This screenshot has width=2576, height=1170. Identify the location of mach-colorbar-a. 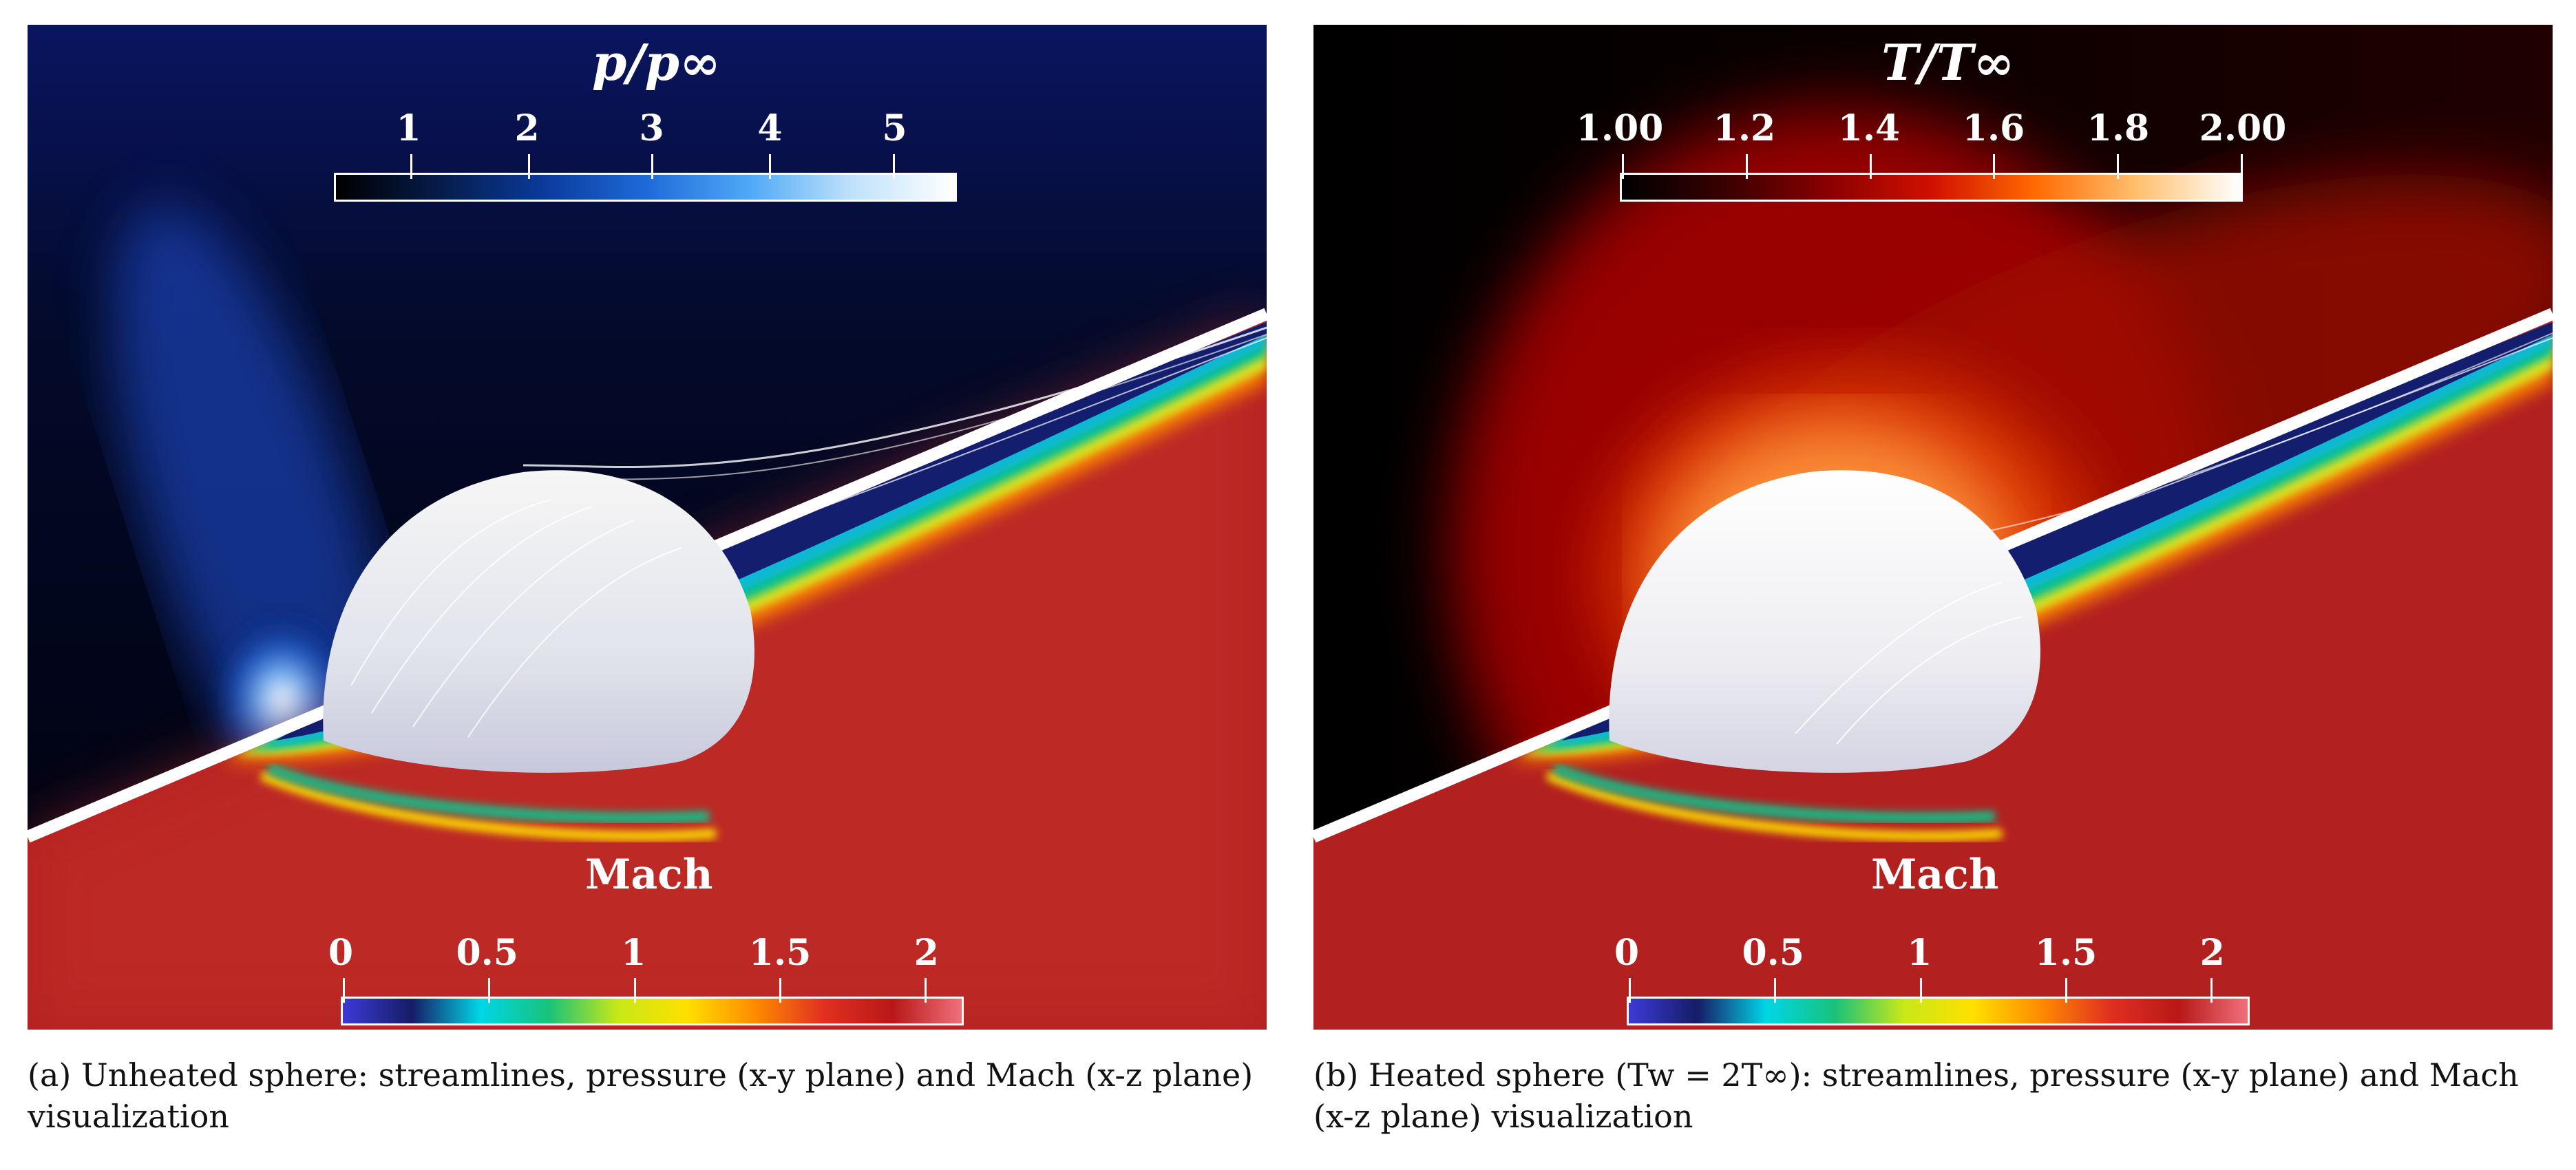
(653, 1001).